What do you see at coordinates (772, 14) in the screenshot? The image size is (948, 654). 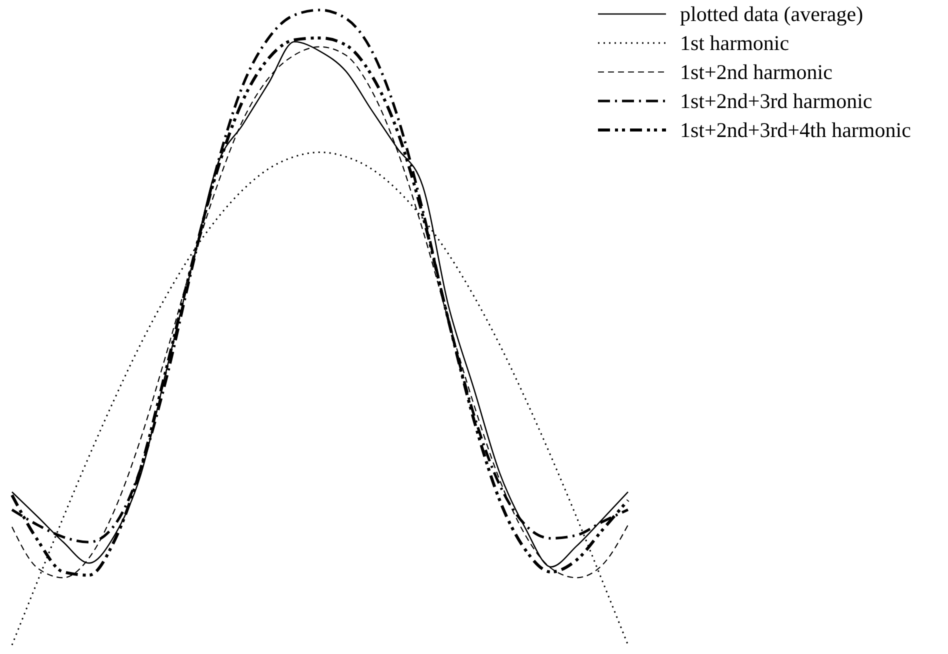 I see `legend-label: plotted data (average)` at bounding box center [772, 14].